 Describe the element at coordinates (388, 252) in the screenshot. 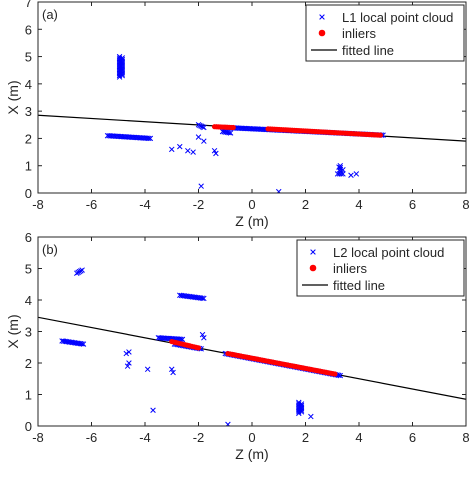

I see `legend-label-cloud: L2 local point cloud` at that location.